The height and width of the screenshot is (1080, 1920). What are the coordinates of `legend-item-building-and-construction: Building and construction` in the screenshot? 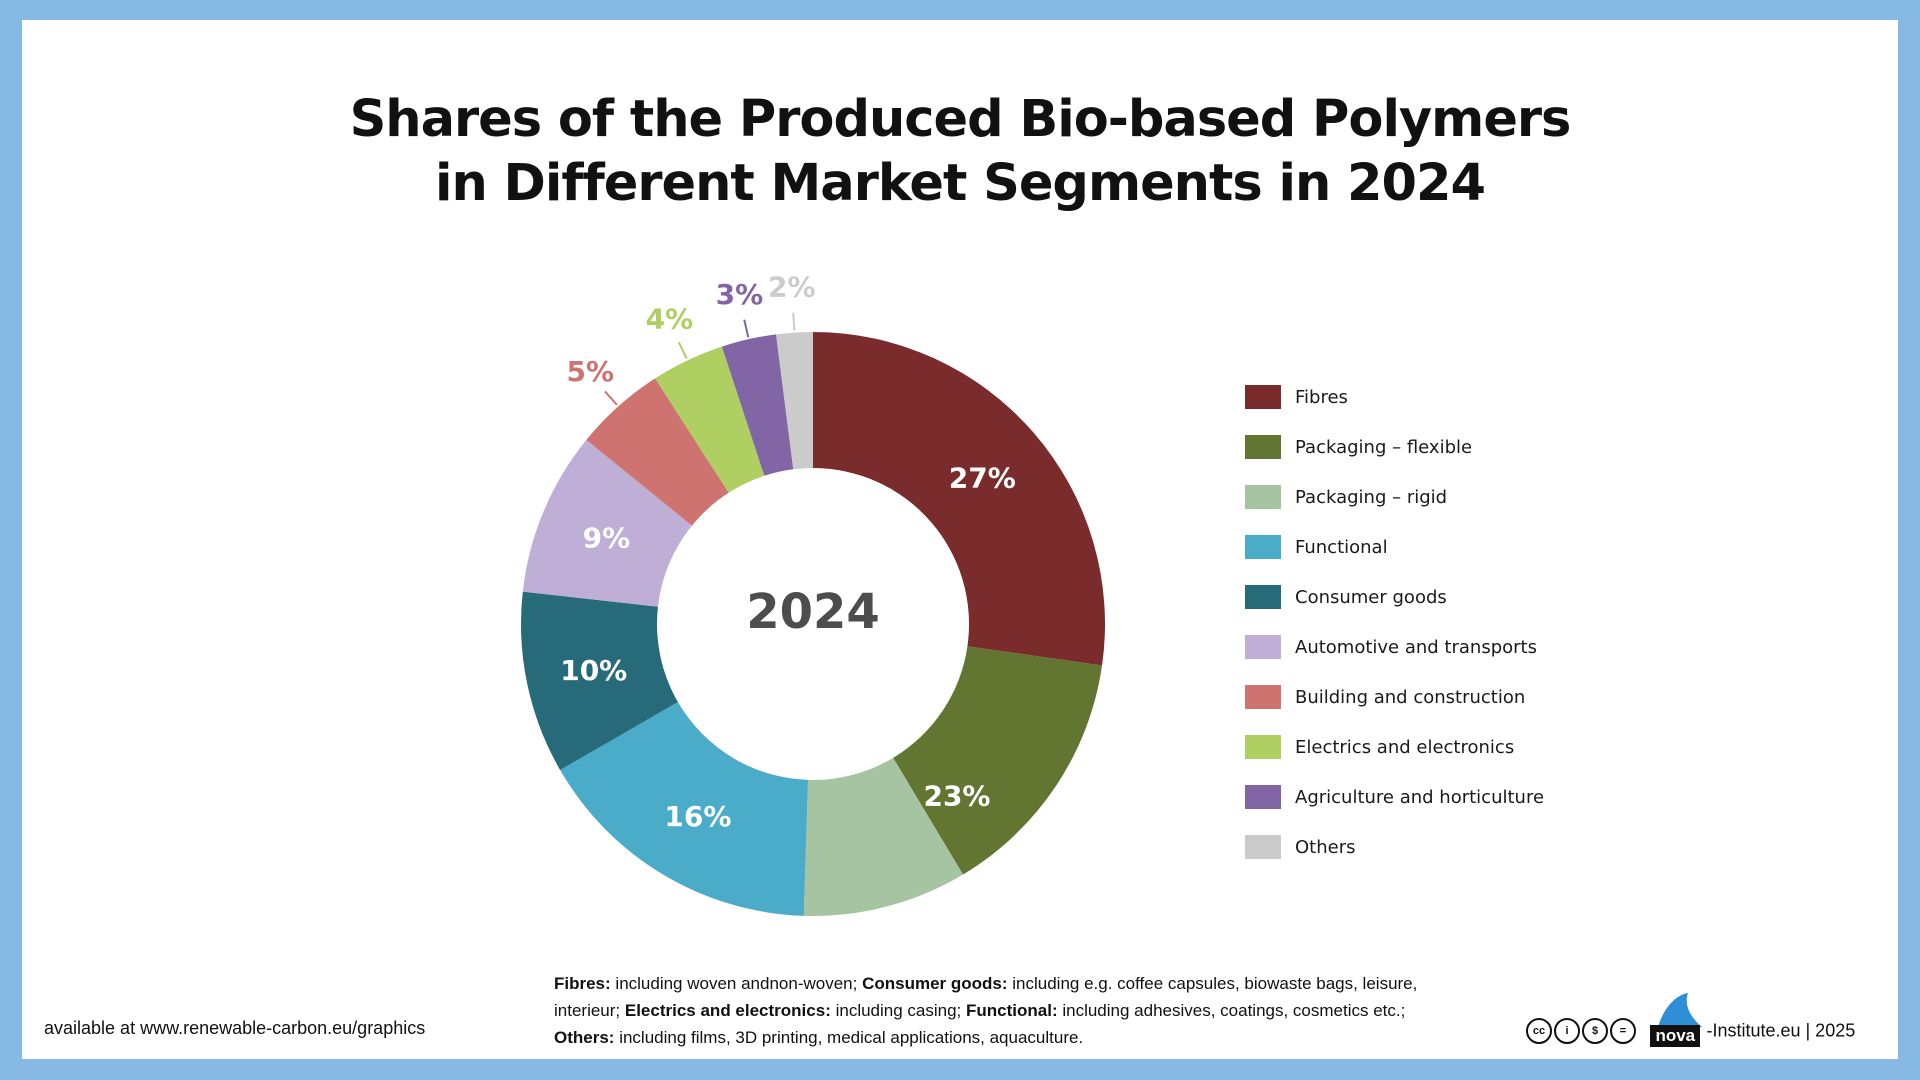 It's located at (1425, 697).